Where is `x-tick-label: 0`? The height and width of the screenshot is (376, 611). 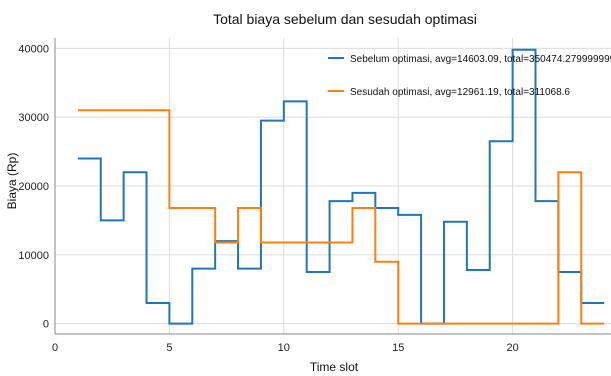 x-tick-label: 0 is located at coordinates (55, 348).